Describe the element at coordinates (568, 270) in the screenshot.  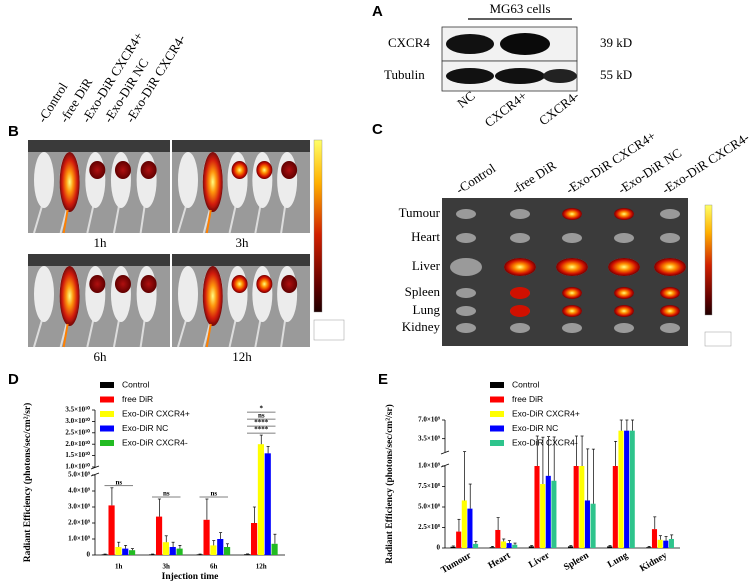
I see `organ-signals` at that location.